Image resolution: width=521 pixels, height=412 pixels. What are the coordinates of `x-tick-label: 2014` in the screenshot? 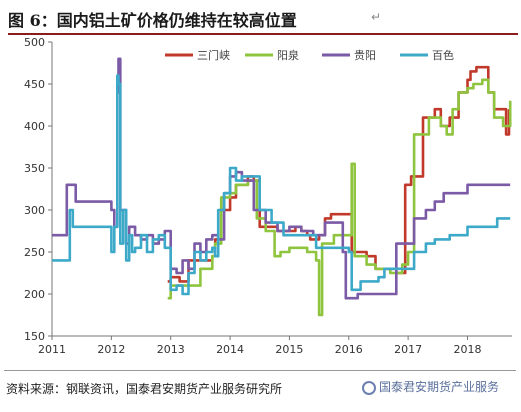 It's located at (230, 349).